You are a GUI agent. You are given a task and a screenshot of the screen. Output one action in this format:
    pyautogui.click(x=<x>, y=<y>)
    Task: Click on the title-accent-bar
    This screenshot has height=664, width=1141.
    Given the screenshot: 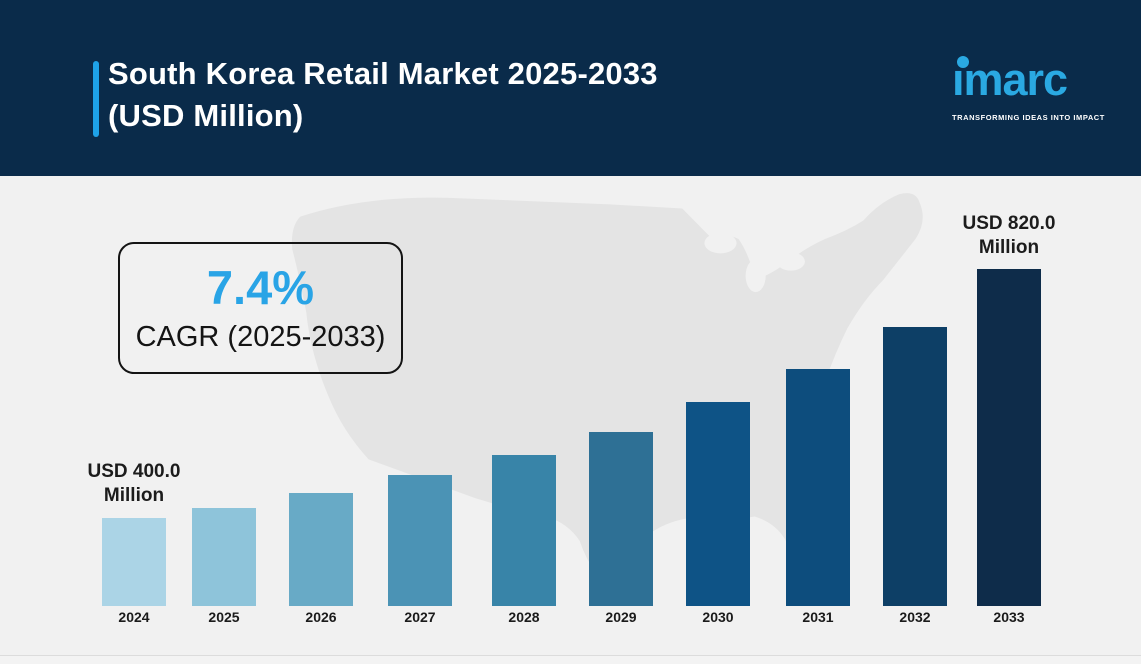 What is the action you would take?
    pyautogui.click(x=96, y=99)
    